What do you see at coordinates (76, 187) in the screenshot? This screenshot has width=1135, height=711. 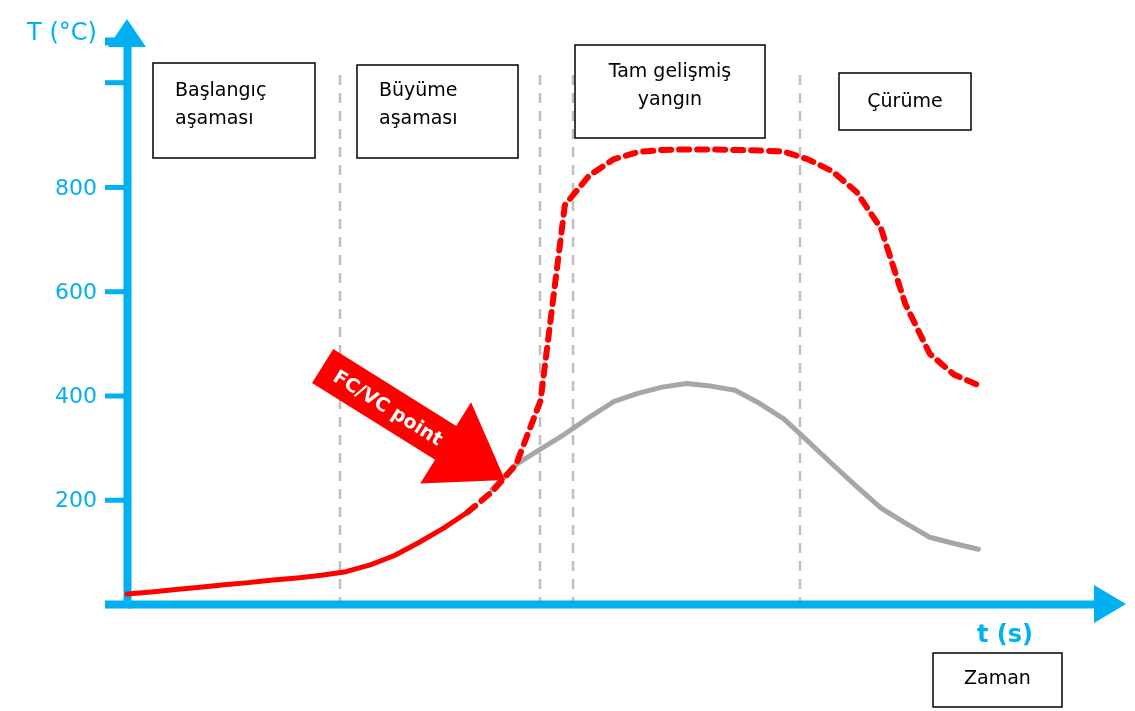 I see `y-tick-label: 800` at bounding box center [76, 187].